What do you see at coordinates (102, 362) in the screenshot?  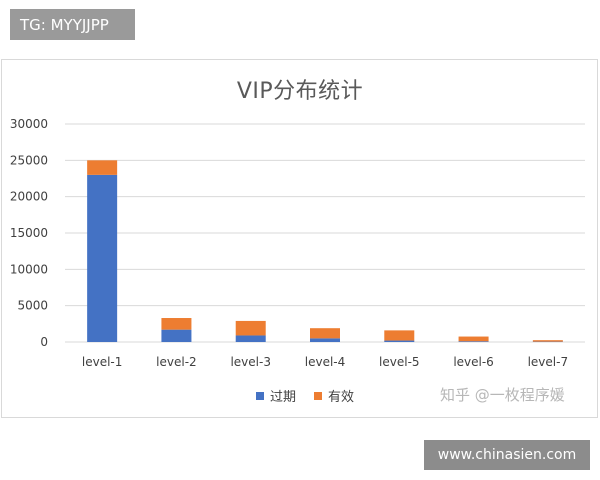 I see `x-tick-label: level-1` at bounding box center [102, 362].